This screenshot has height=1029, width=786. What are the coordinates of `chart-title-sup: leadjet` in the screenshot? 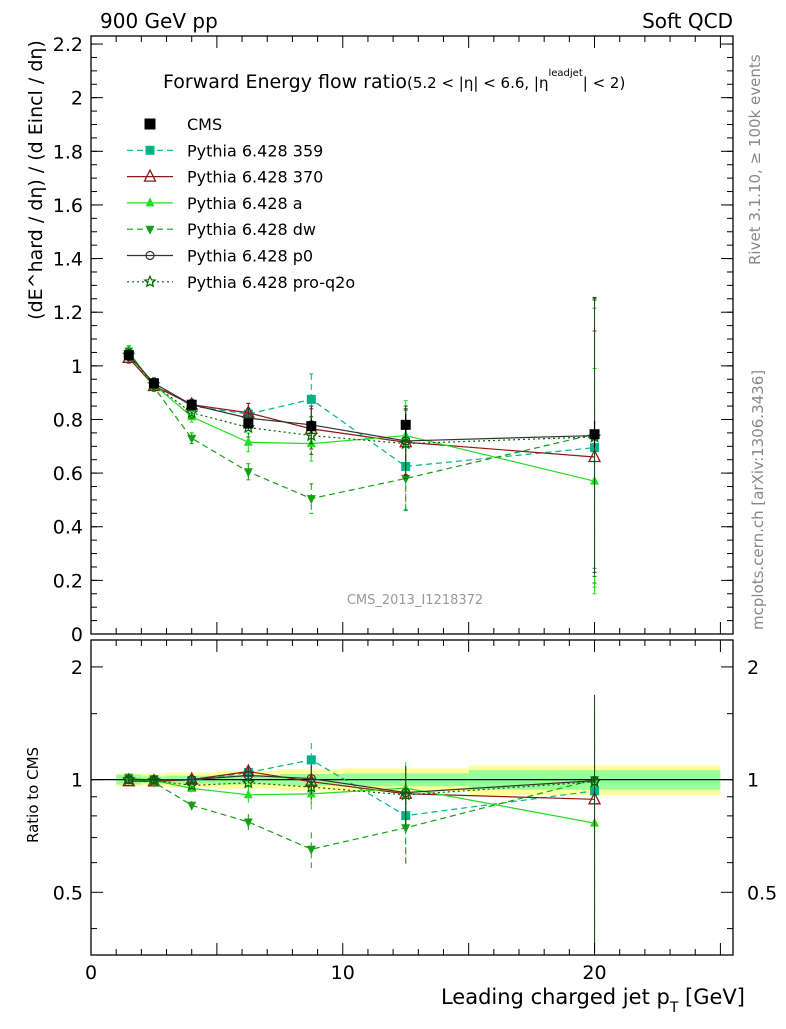 It's located at (565, 73).